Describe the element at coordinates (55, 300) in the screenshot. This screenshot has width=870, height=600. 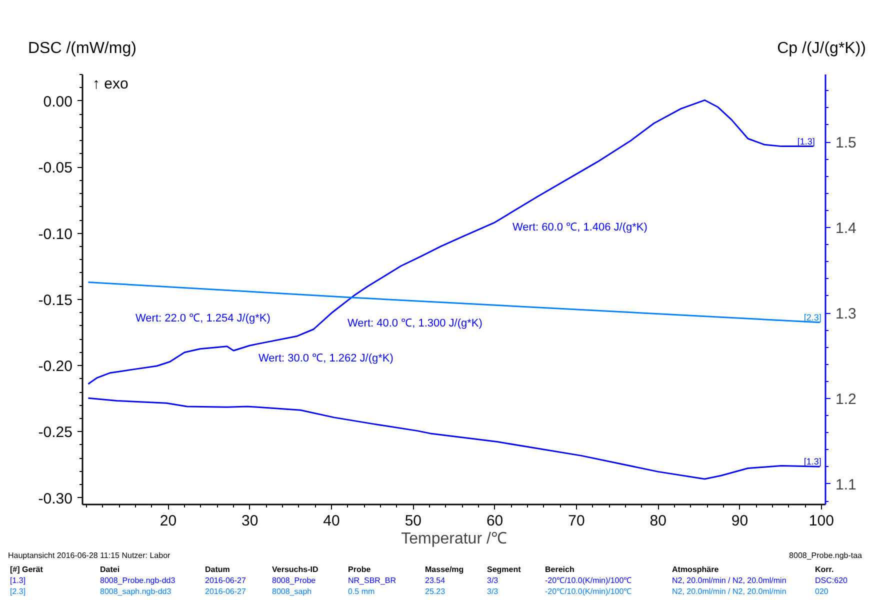
I see `y-tick-label: -0.15` at that location.